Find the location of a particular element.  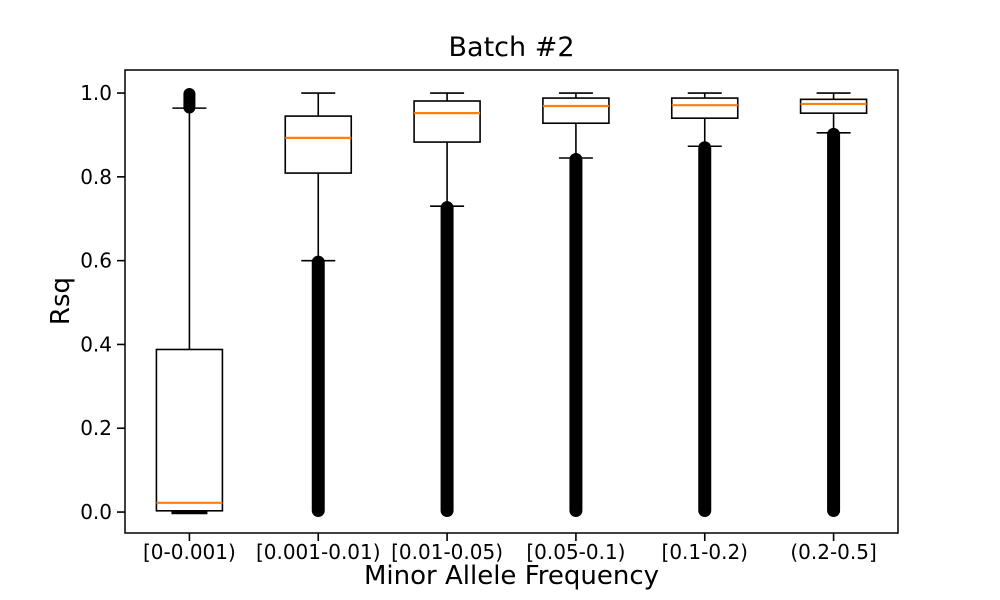

box-[0-0.001) is located at coordinates (189, 301).